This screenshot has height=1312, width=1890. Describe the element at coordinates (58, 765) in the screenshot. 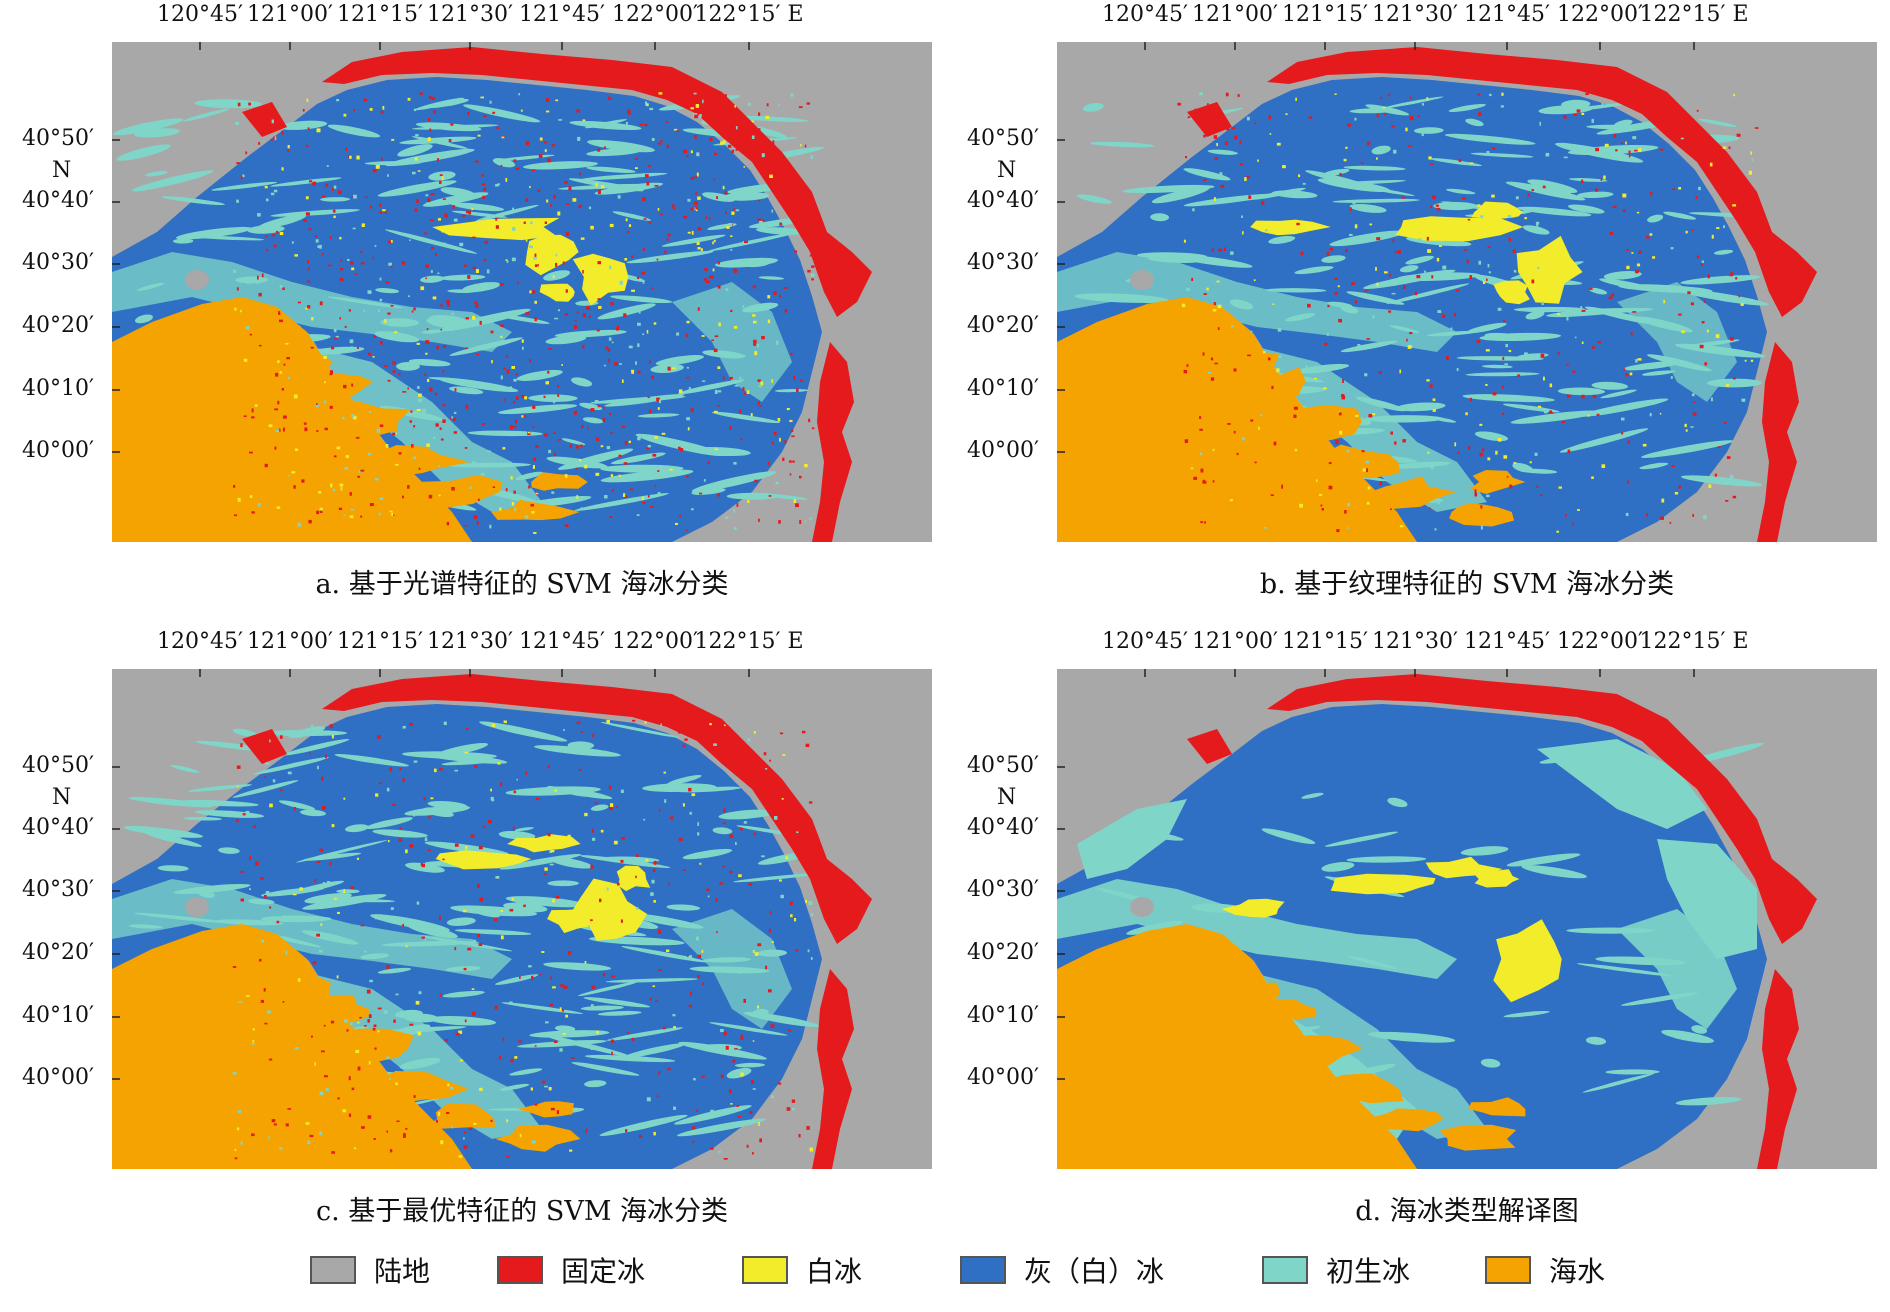

I see `latitude-tick-label: 40°50′` at that location.